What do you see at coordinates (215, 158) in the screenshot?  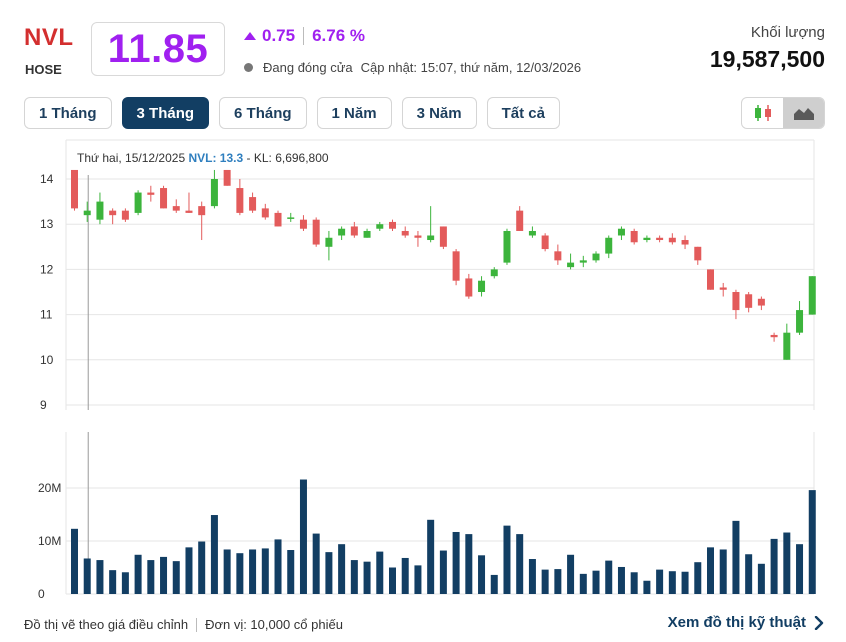 I see `tooltip-price: NVL: 13.3` at bounding box center [215, 158].